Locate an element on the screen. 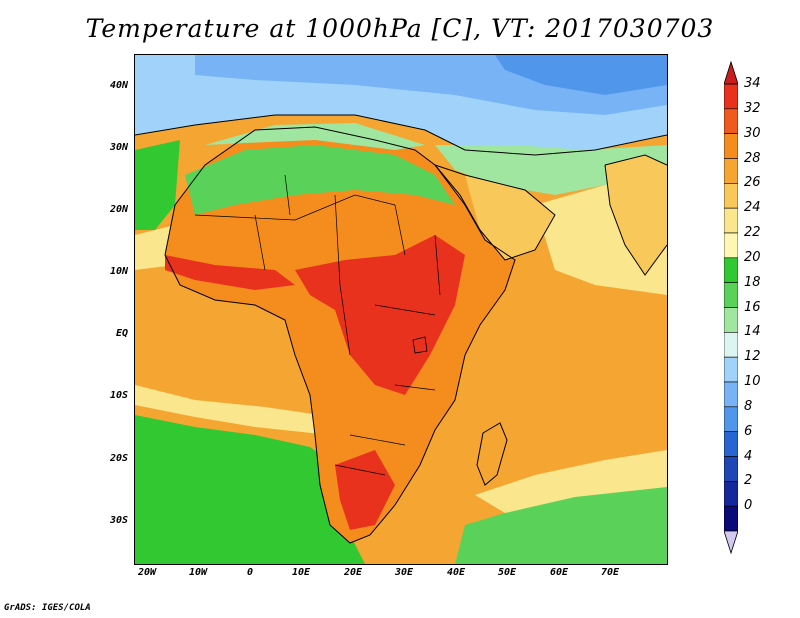 Image resolution: width=800 pixels, height=618 pixels. lon-tick-label: 60E is located at coordinates (559, 572).